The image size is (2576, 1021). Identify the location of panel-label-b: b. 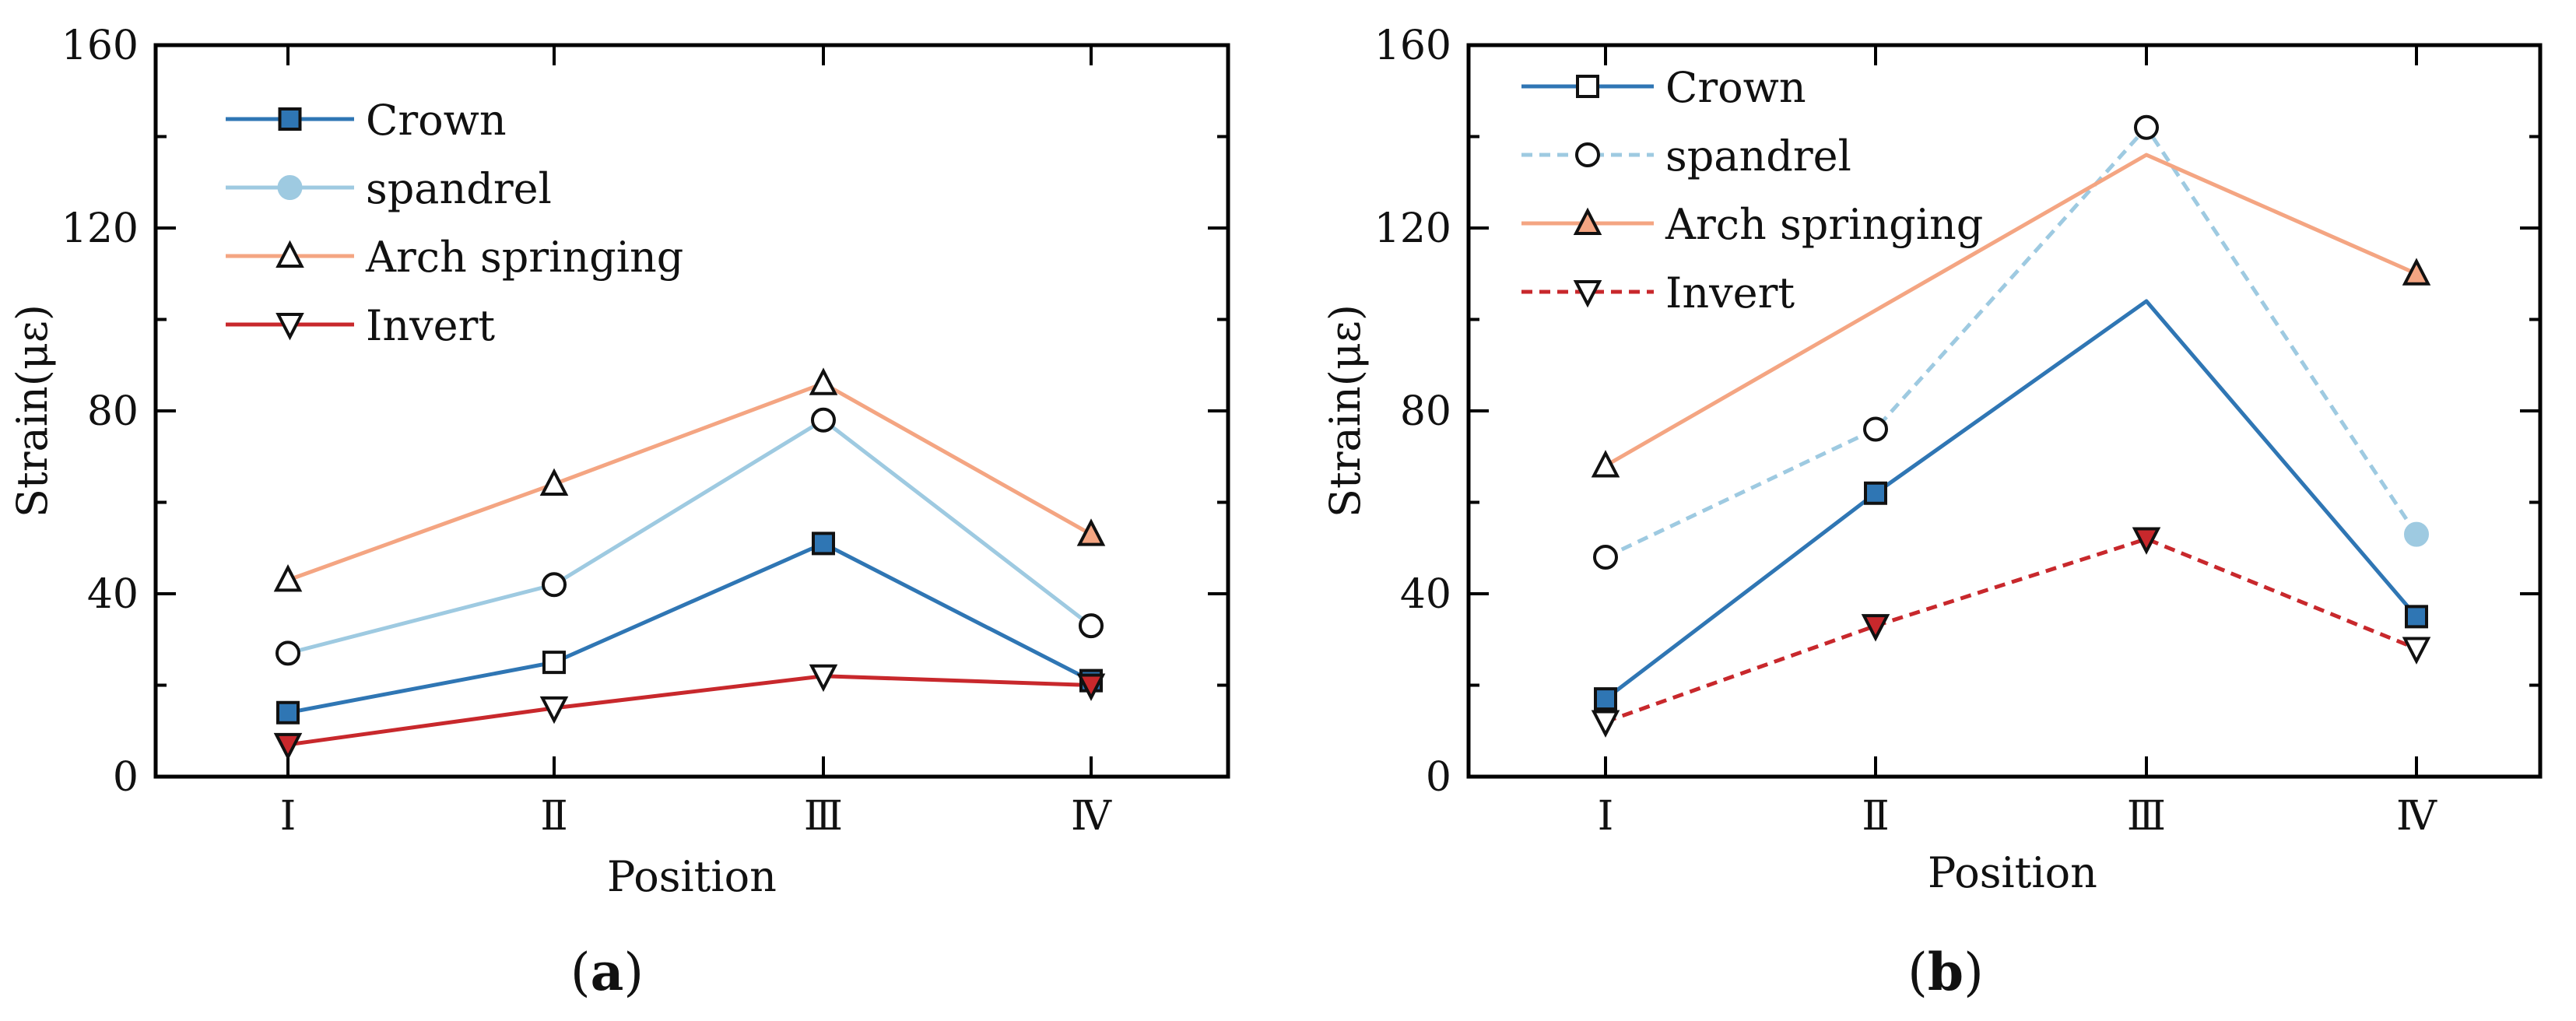
(1946, 972).